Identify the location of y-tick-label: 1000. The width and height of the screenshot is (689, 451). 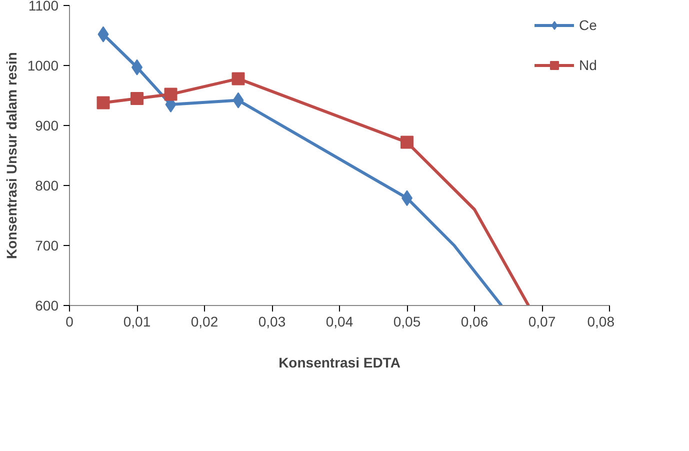
(43, 66).